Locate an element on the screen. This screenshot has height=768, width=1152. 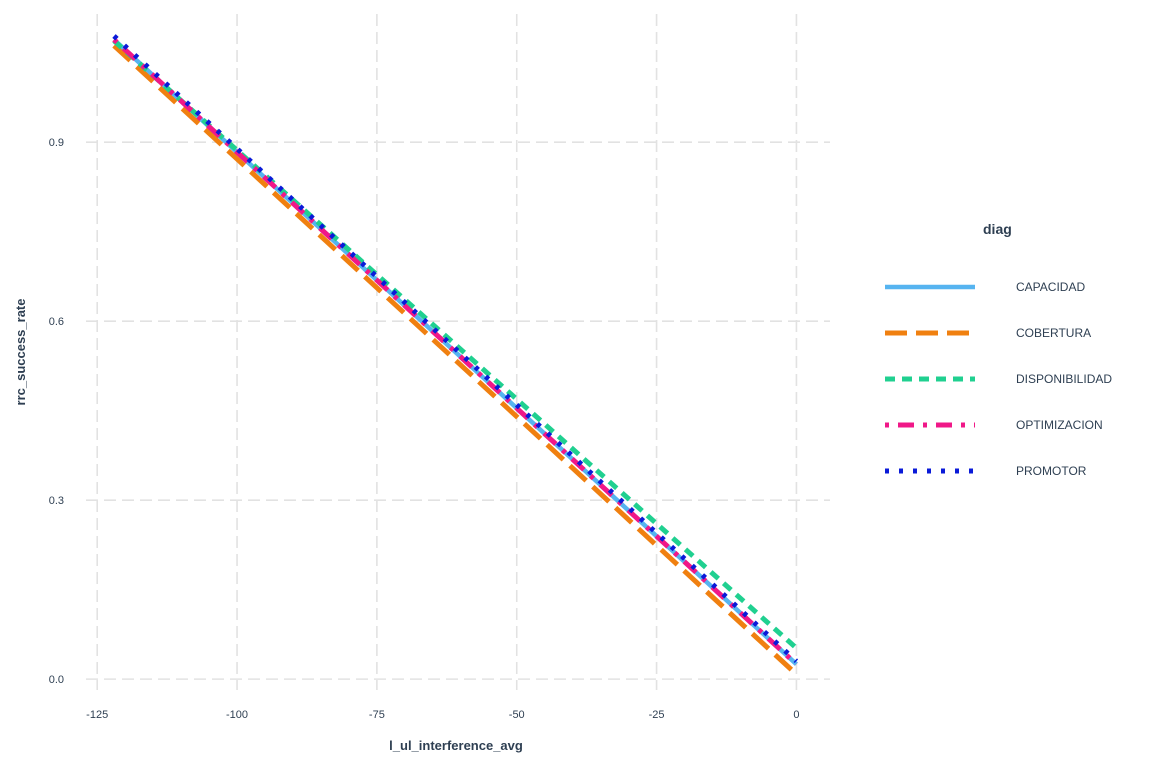
y-tick-label: 0.3 is located at coordinates (56, 501).